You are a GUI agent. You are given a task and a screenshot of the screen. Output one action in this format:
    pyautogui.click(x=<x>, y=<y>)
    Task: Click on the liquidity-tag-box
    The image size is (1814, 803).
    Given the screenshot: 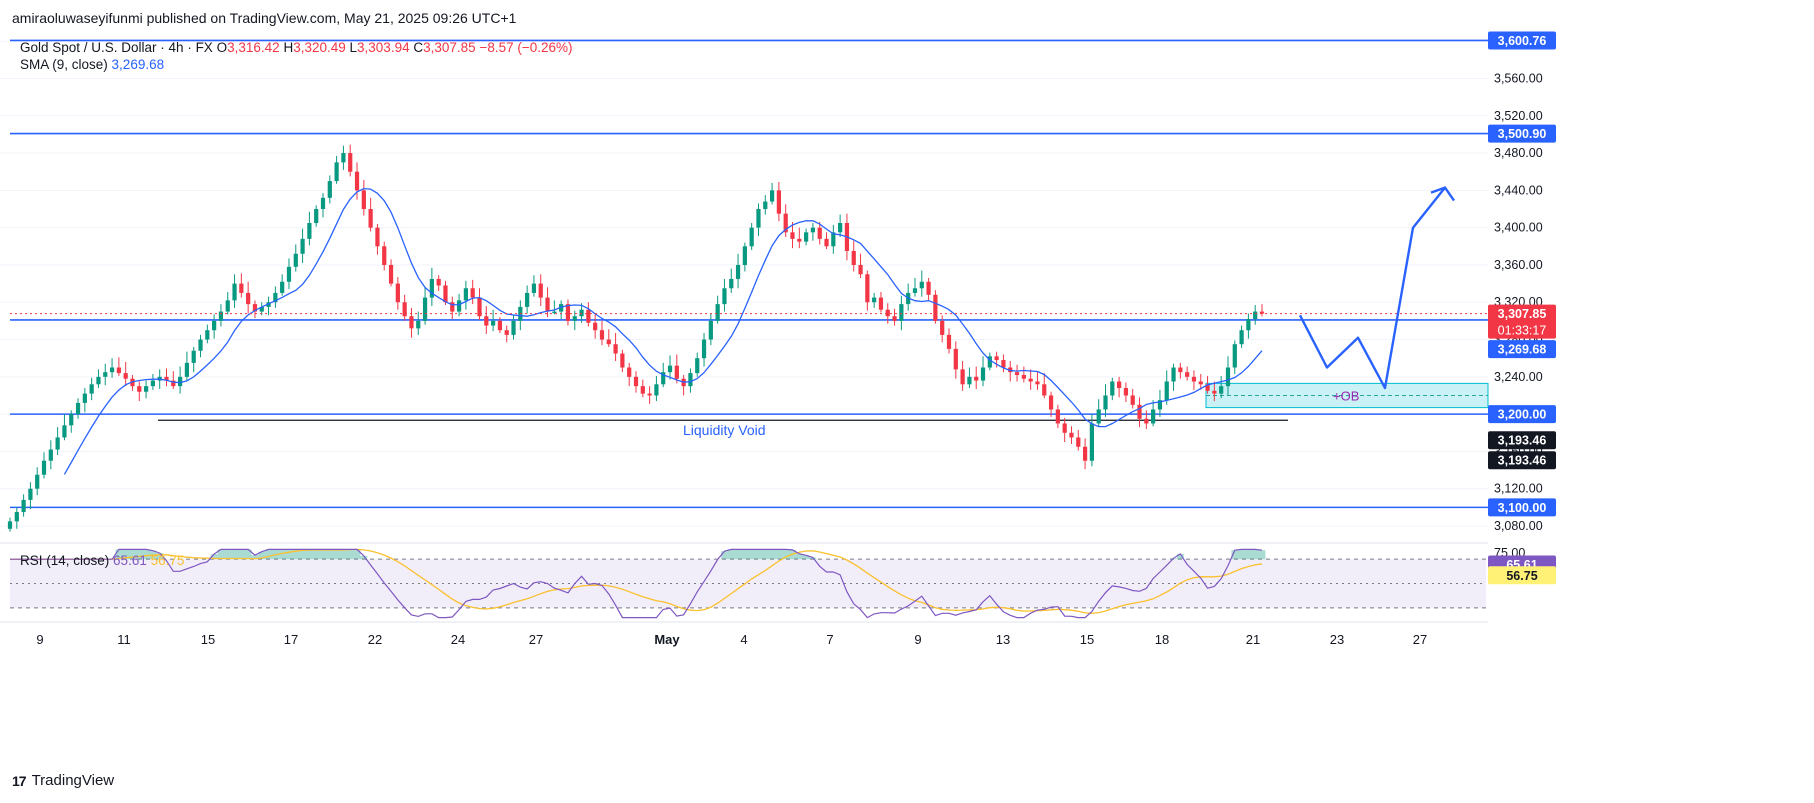 What is the action you would take?
    pyautogui.click(x=1522, y=440)
    